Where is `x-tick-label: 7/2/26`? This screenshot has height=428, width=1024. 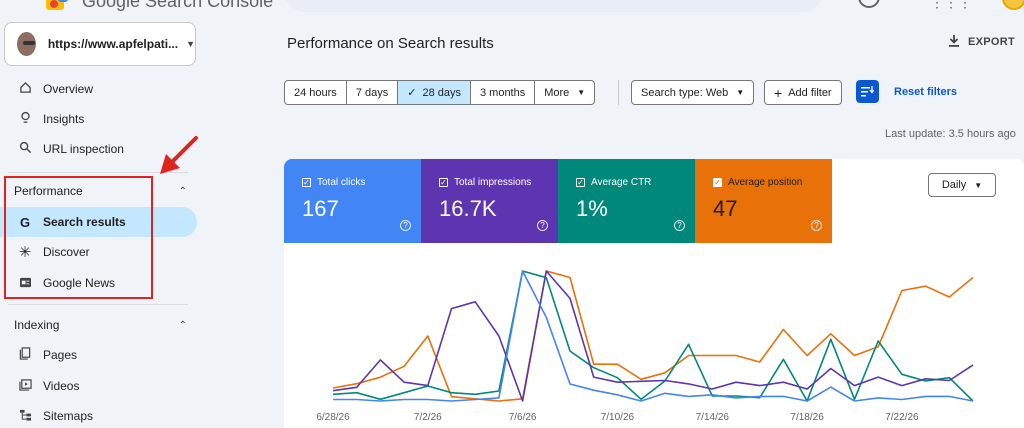
x-tick-label: 7/2/26 is located at coordinates (428, 417).